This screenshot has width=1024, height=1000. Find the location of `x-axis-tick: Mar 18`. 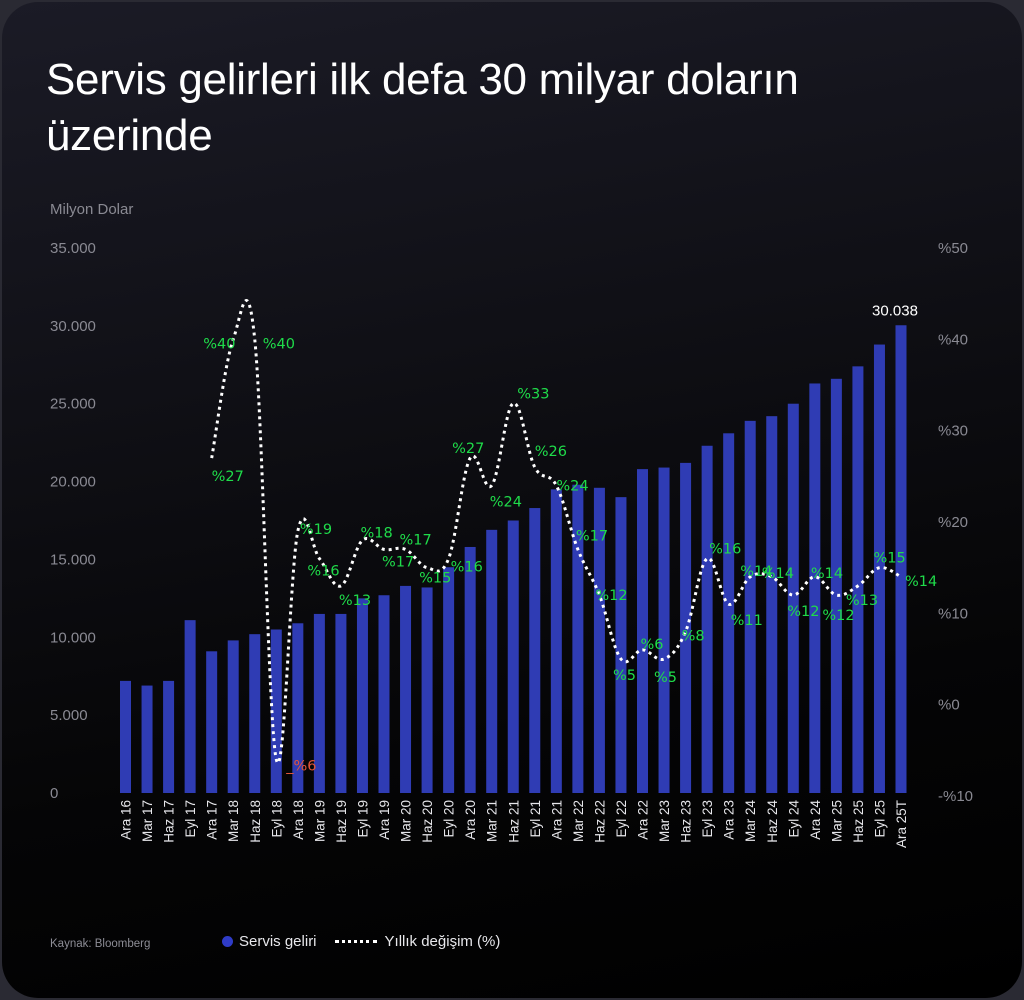

x-axis-tick: Mar 18 is located at coordinates (233, 821).